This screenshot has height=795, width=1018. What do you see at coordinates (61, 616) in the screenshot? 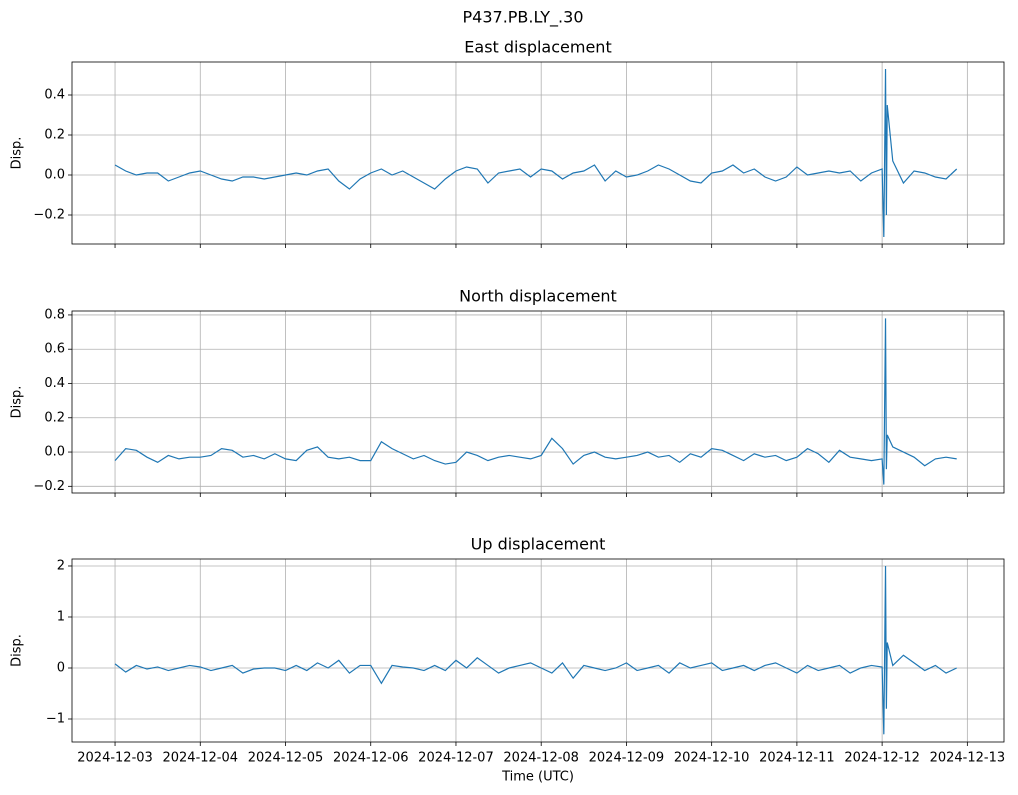
I see `y-tick-label: 1` at bounding box center [61, 616].